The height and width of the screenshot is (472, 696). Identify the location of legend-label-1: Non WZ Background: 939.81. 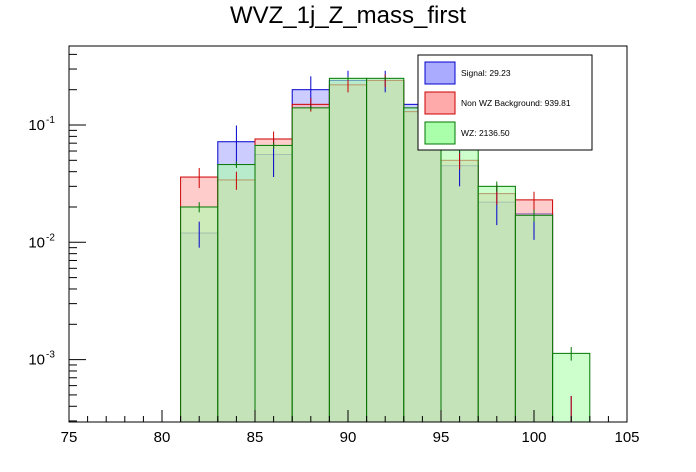
(516, 103).